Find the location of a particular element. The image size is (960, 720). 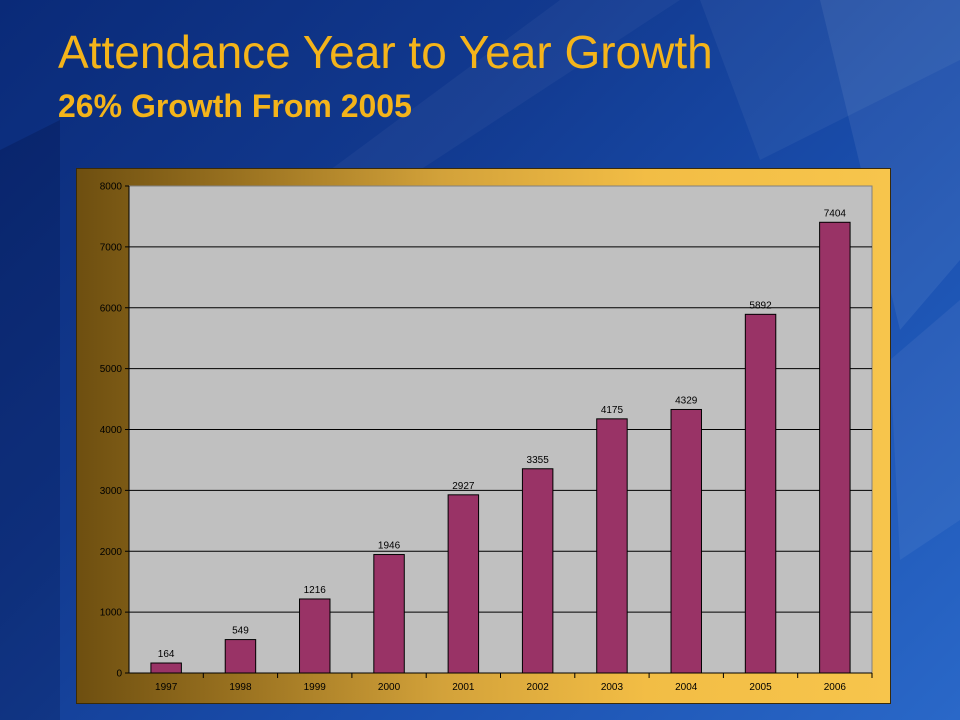

y-tick-label: 3000 is located at coordinates (111, 491).